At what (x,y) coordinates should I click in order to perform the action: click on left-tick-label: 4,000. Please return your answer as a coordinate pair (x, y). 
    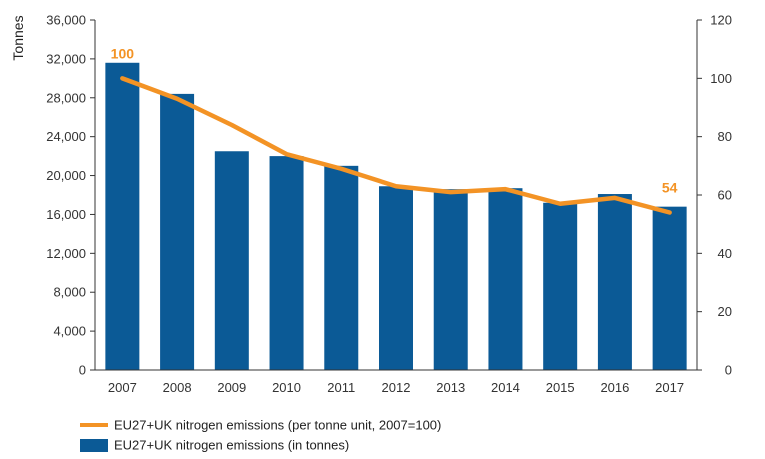
    Looking at the image, I should click on (69, 331).